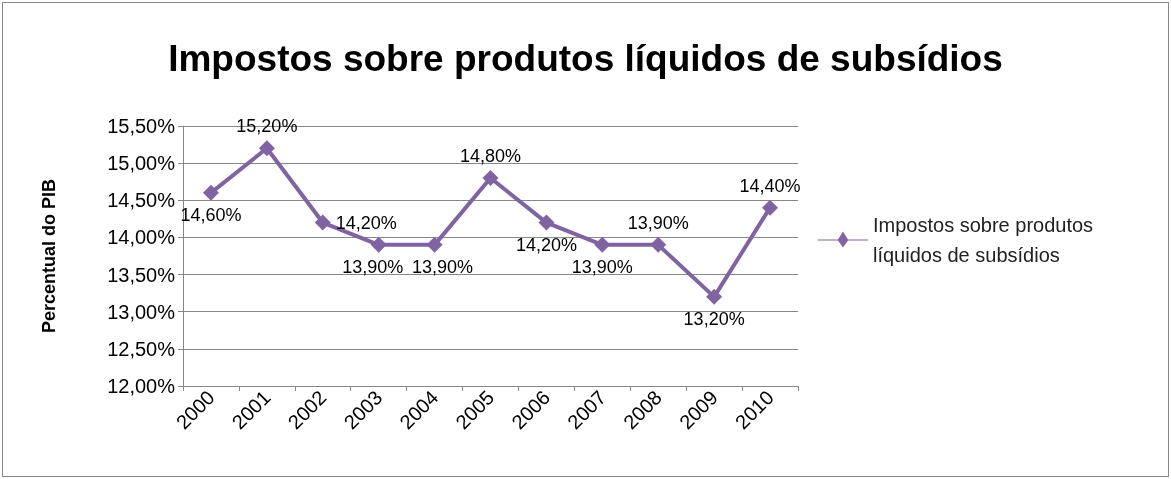  What do you see at coordinates (141, 200) in the screenshot?
I see `y-tick-label: 14,50%` at bounding box center [141, 200].